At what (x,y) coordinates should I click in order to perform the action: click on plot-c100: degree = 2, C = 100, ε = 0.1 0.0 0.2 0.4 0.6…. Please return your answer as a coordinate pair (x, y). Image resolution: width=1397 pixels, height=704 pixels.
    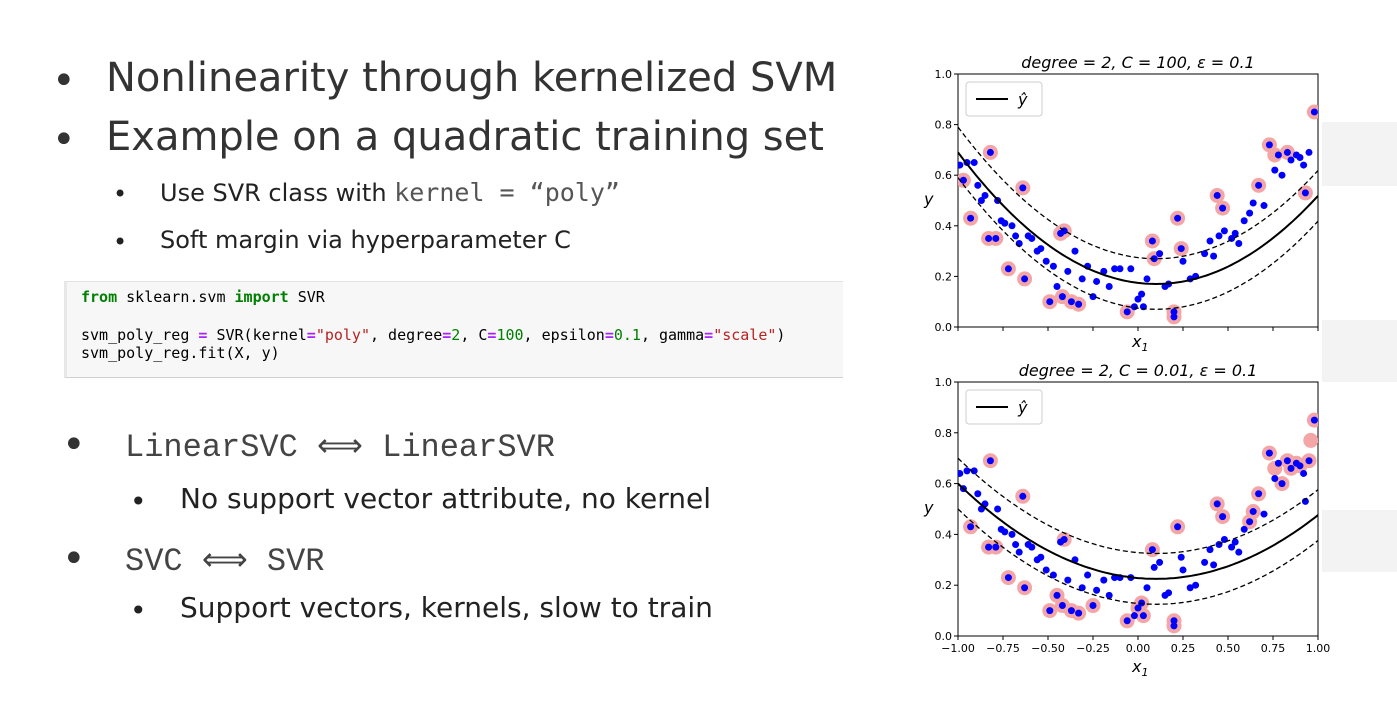
    Looking at the image, I should click on (1121, 203).